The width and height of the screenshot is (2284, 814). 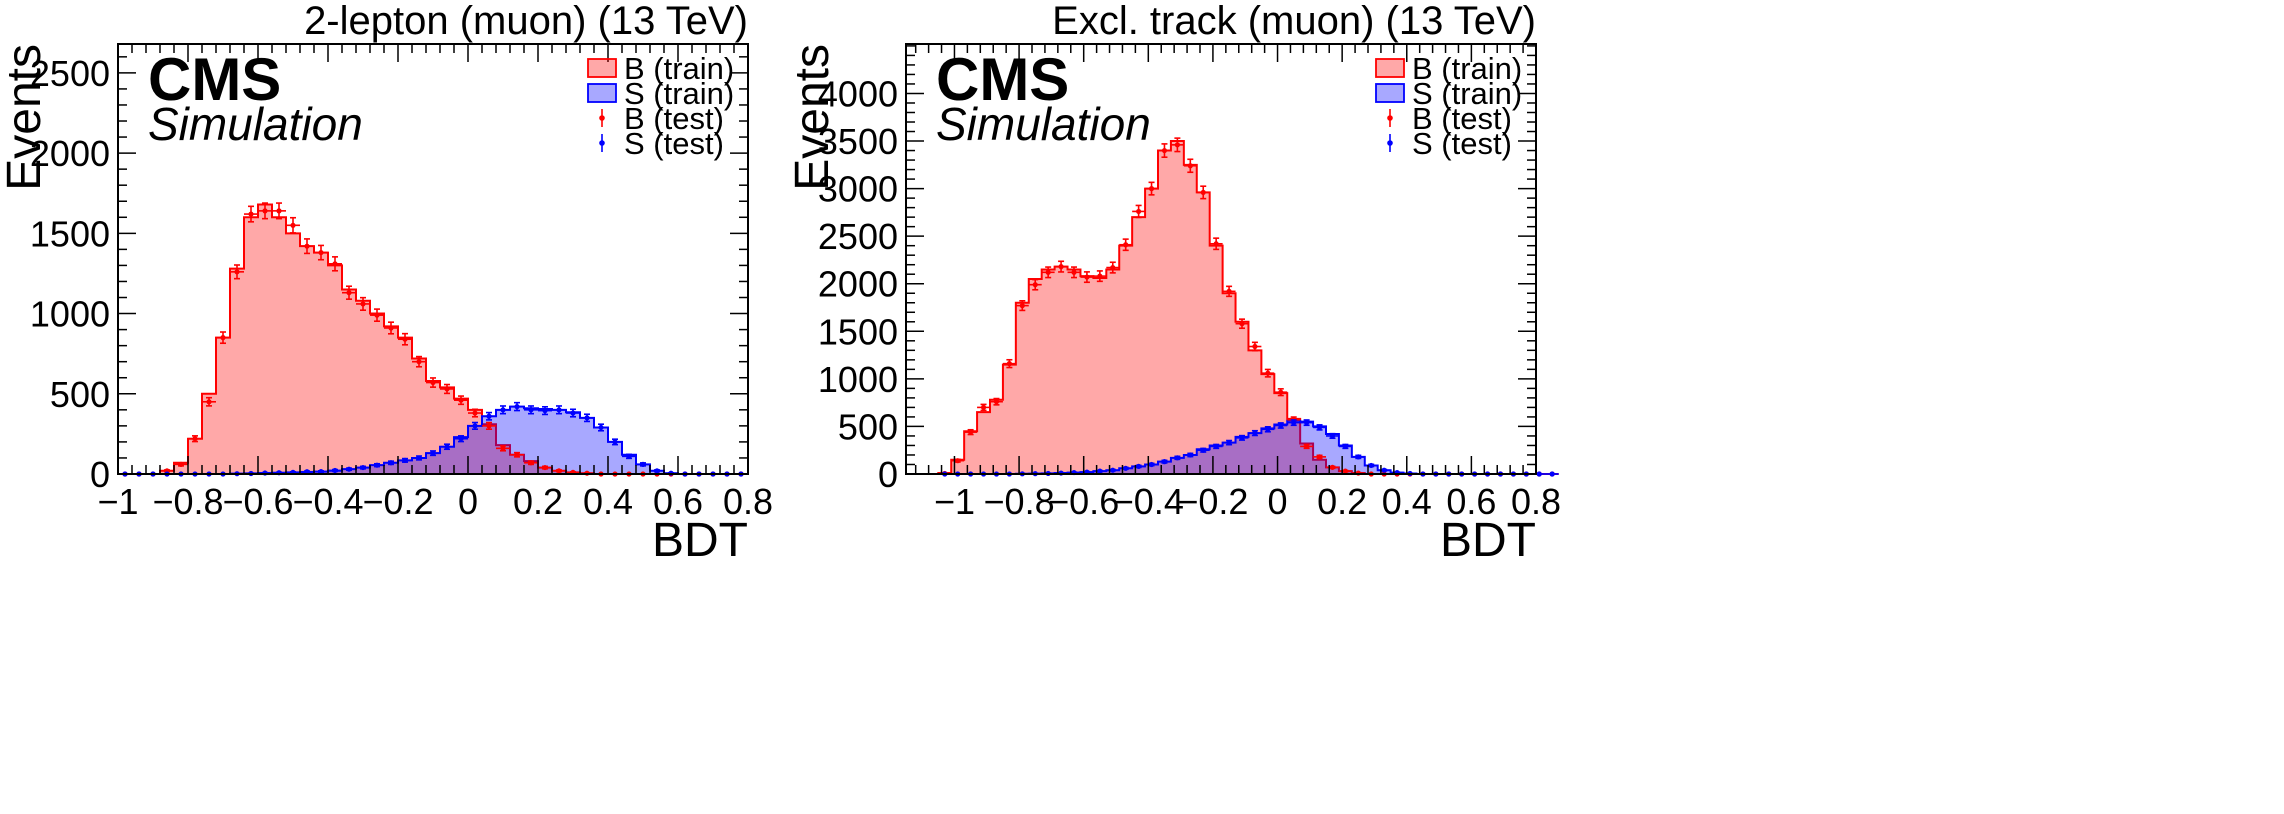 What do you see at coordinates (468, 501) in the screenshot?
I see `x-tick-label: 0` at bounding box center [468, 501].